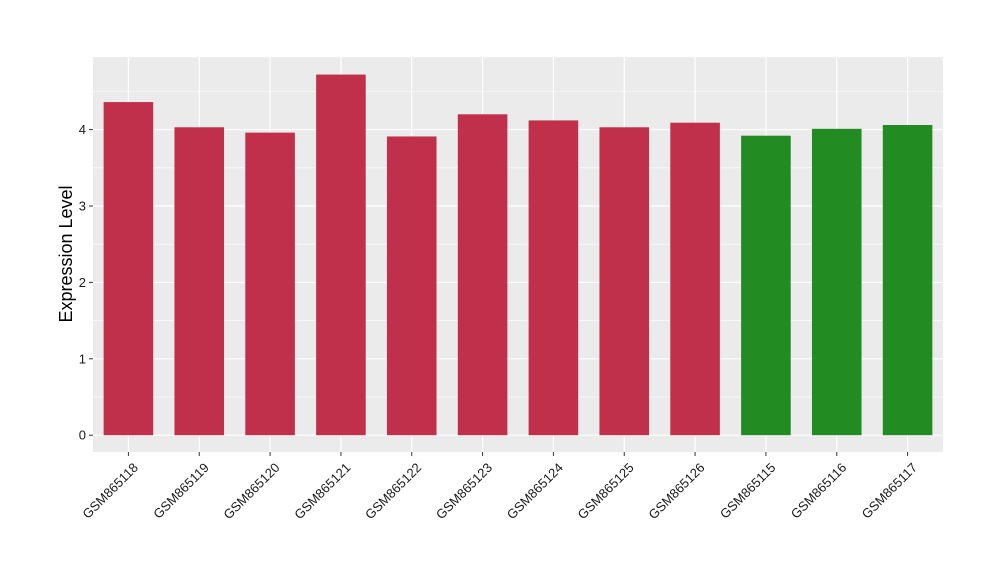 This screenshot has height=580, width=1000. I want to click on x-tick-label: GSM865124, so click(535, 491).